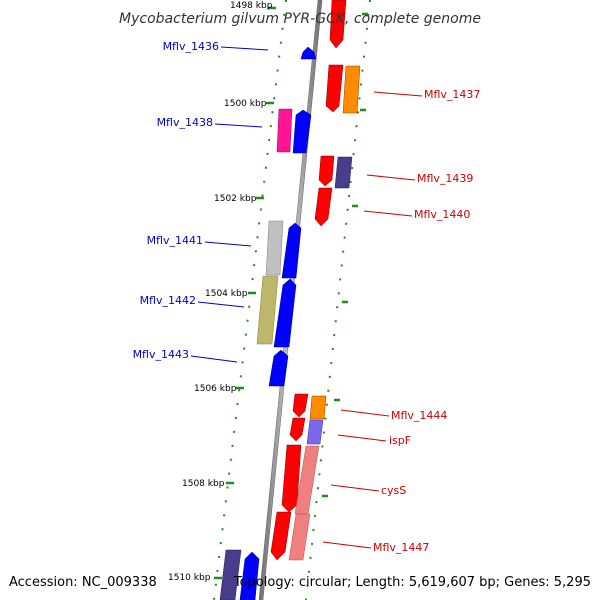  What do you see at coordinates (315, 280) in the screenshot?
I see `plus-strand-features` at bounding box center [315, 280].